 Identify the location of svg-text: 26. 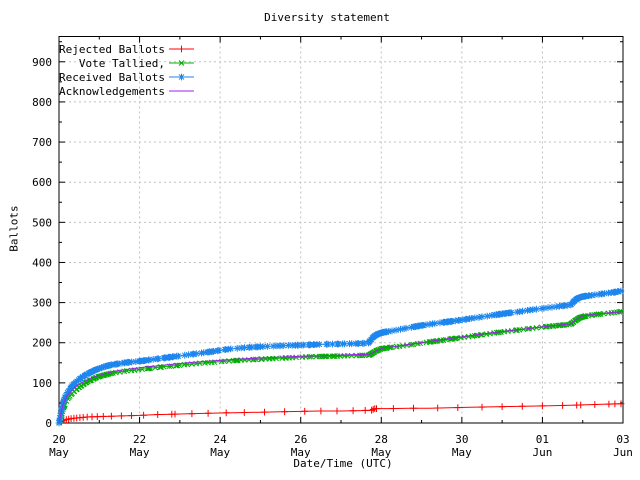
(300, 439).